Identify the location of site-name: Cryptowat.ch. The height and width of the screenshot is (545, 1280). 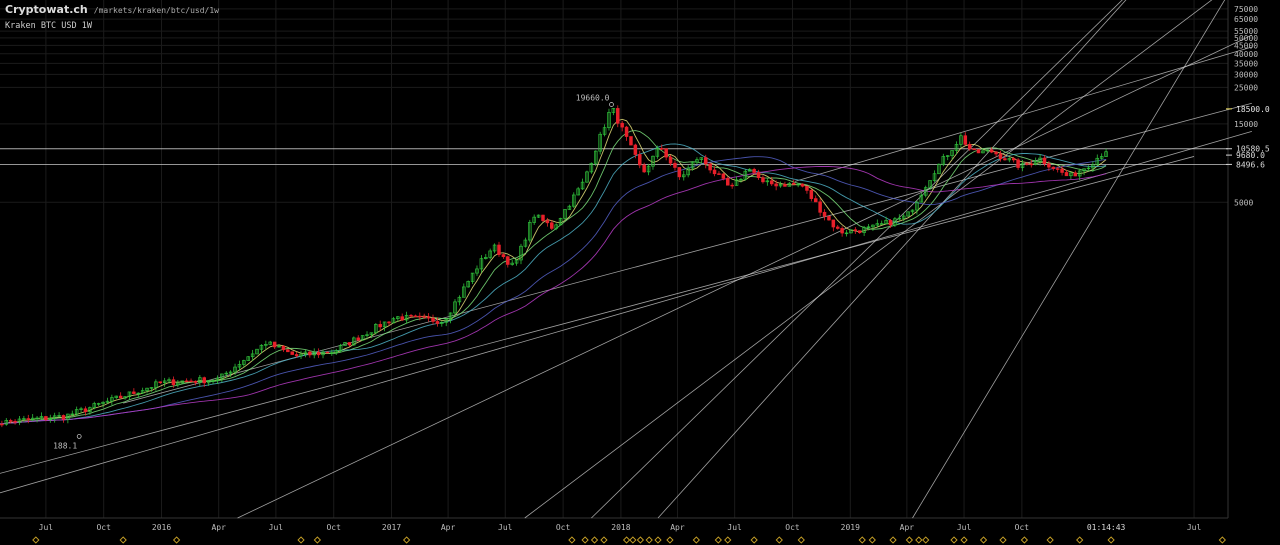
(46, 9).